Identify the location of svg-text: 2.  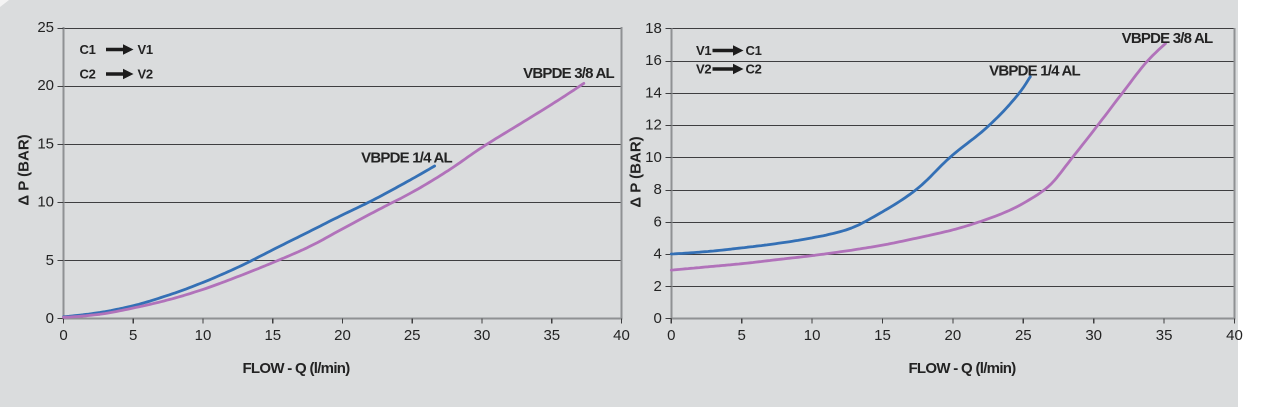
(657, 286).